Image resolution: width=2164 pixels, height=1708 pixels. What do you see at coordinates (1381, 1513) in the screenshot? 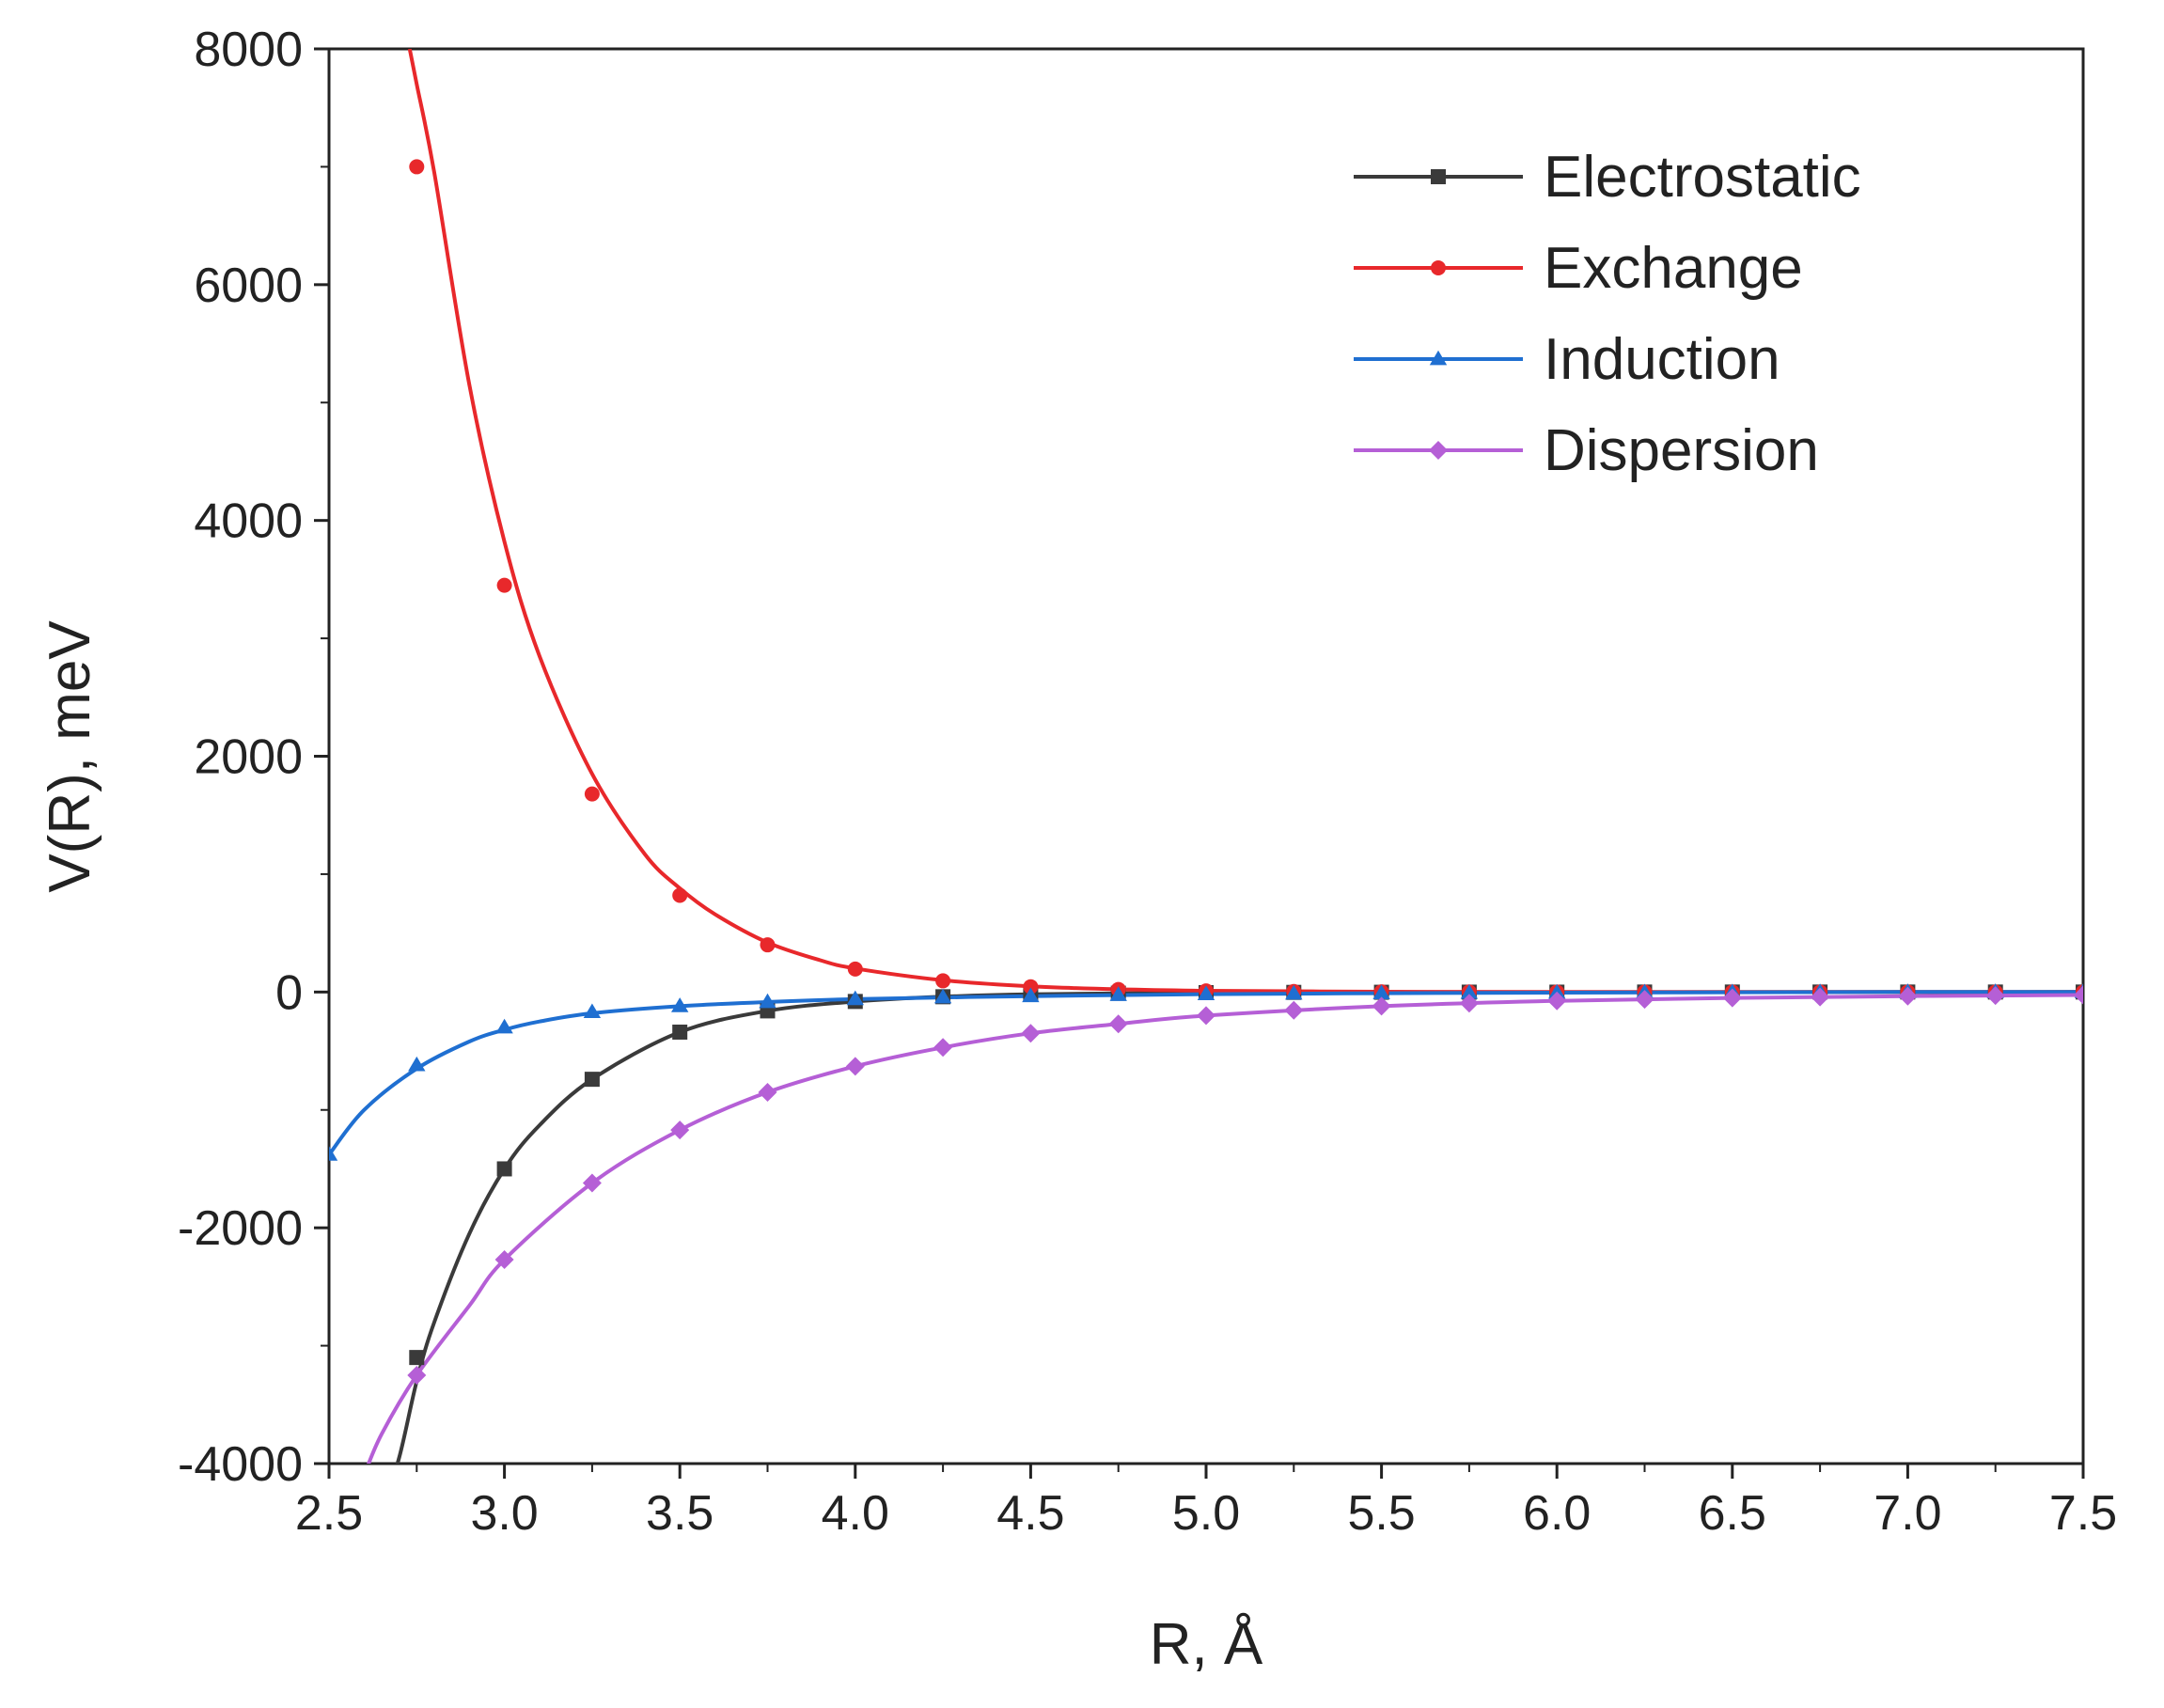
I see `x-tick-label: 5.5` at bounding box center [1381, 1513].